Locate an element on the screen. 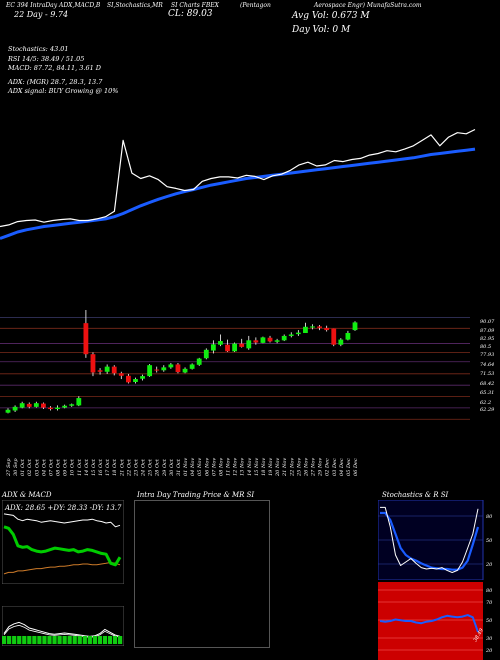  date-tick-label: 21 Nov is located at coordinates (285, 467).